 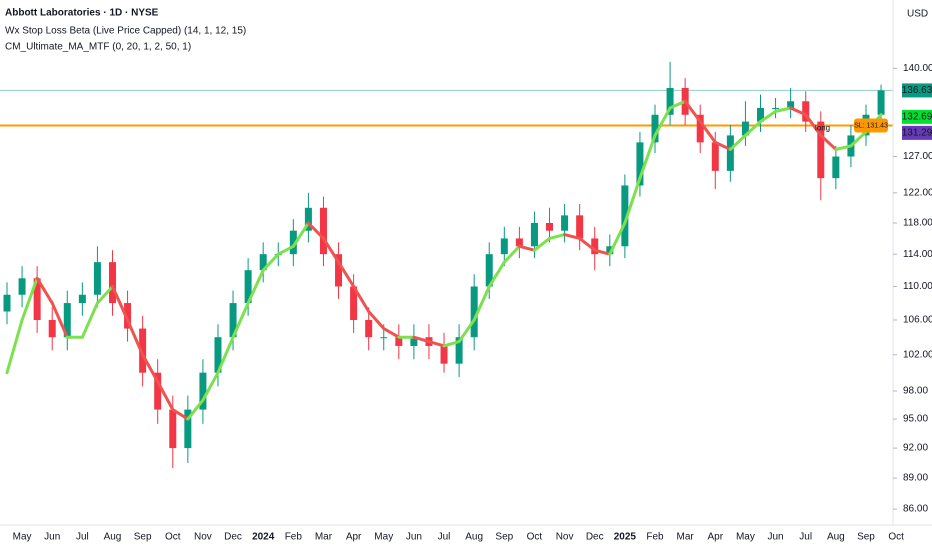 What do you see at coordinates (716, 537) in the screenshot?
I see `x-tick-label: Apr` at bounding box center [716, 537].